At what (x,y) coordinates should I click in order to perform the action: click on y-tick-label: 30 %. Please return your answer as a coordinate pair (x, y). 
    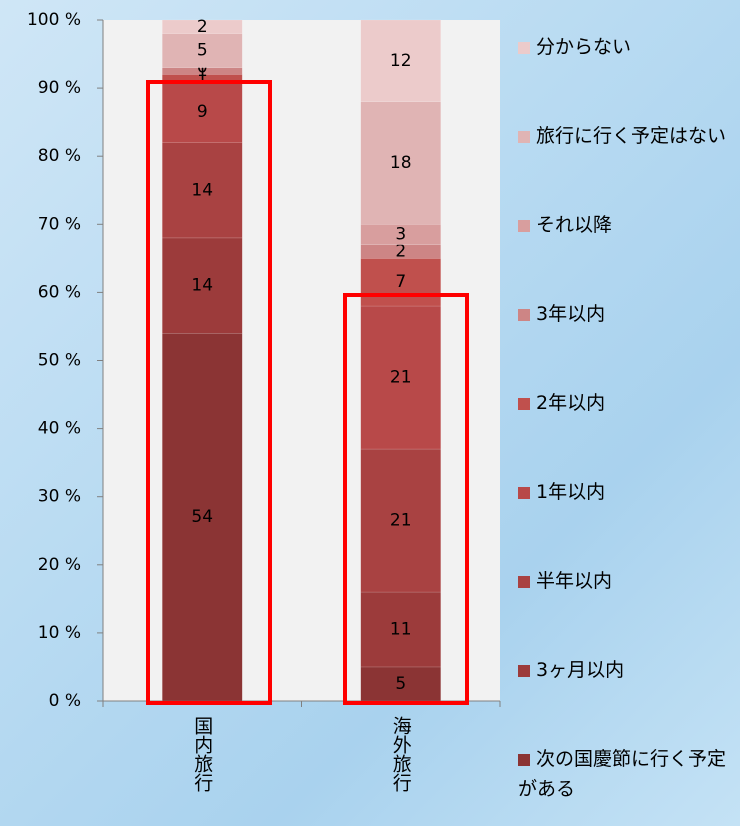
    Looking at the image, I should click on (59, 497).